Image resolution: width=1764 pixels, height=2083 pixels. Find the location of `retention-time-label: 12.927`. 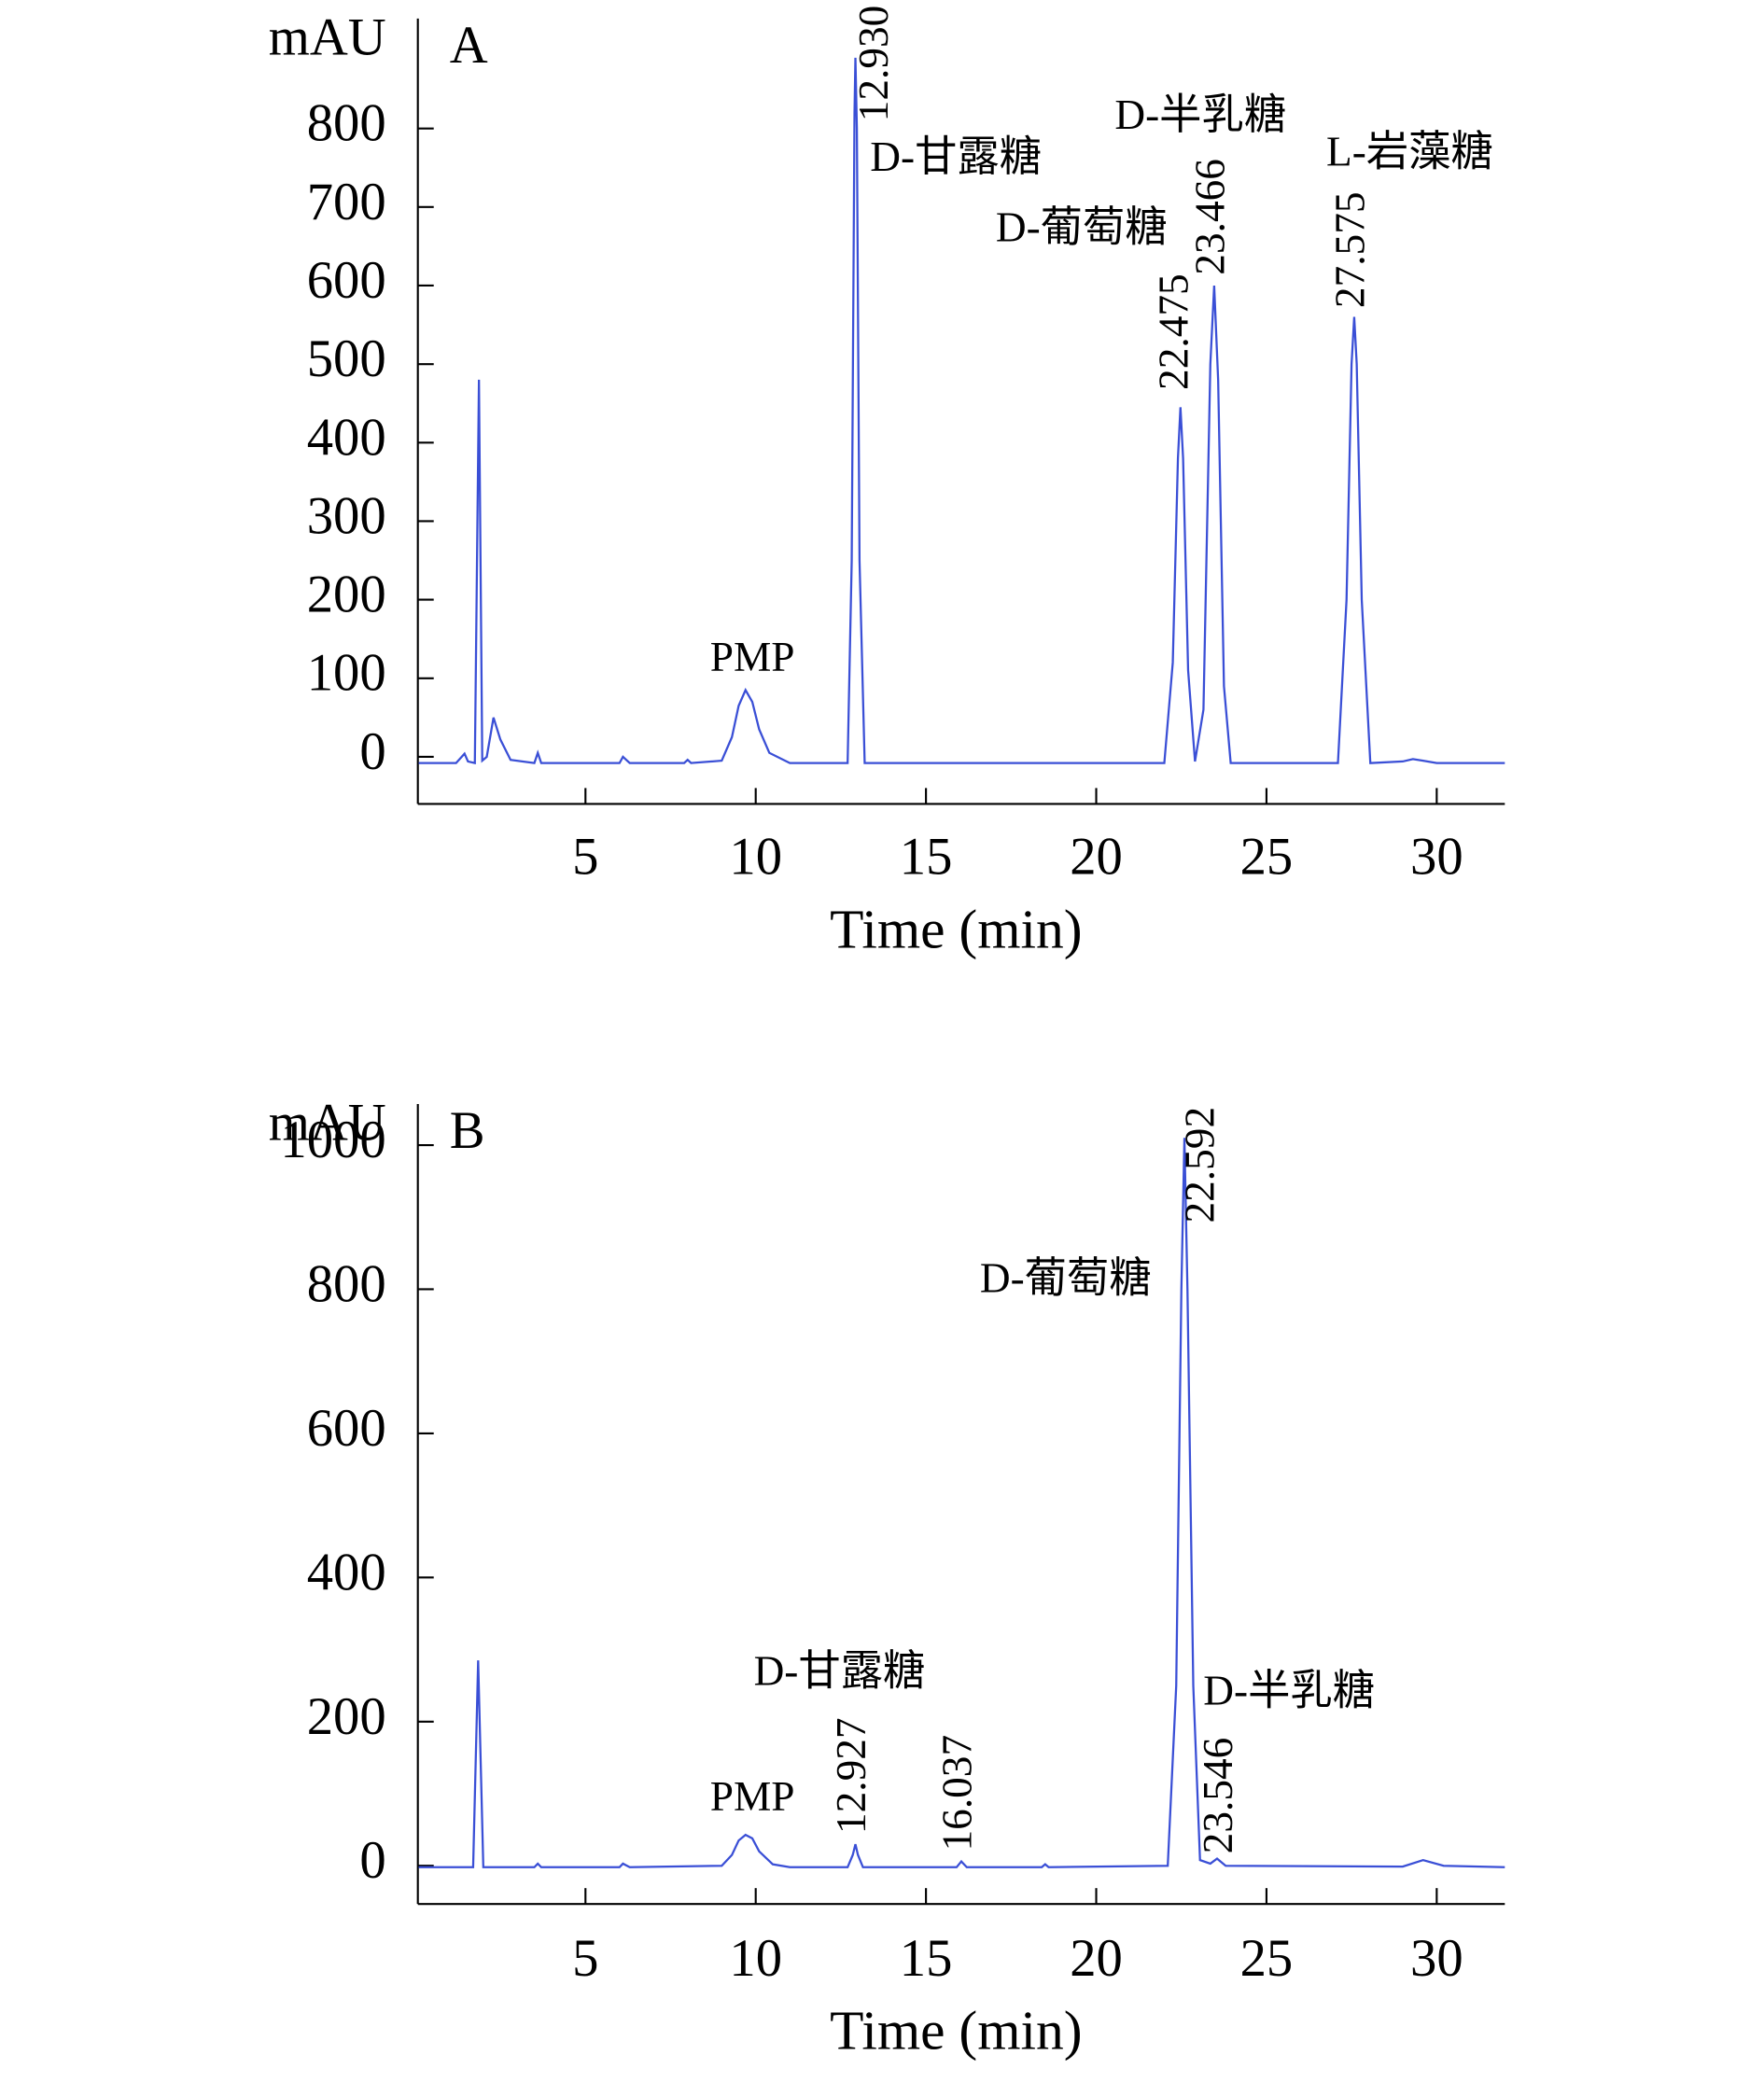

retention-time-label: 12.927 is located at coordinates (851, 1776).